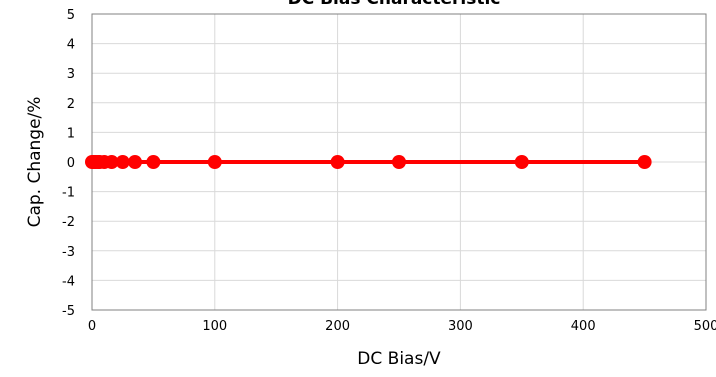 Image resolution: width=716 pixels, height=377 pixels. What do you see at coordinates (71, 104) in the screenshot?
I see `y-tick-label: 2` at bounding box center [71, 104].